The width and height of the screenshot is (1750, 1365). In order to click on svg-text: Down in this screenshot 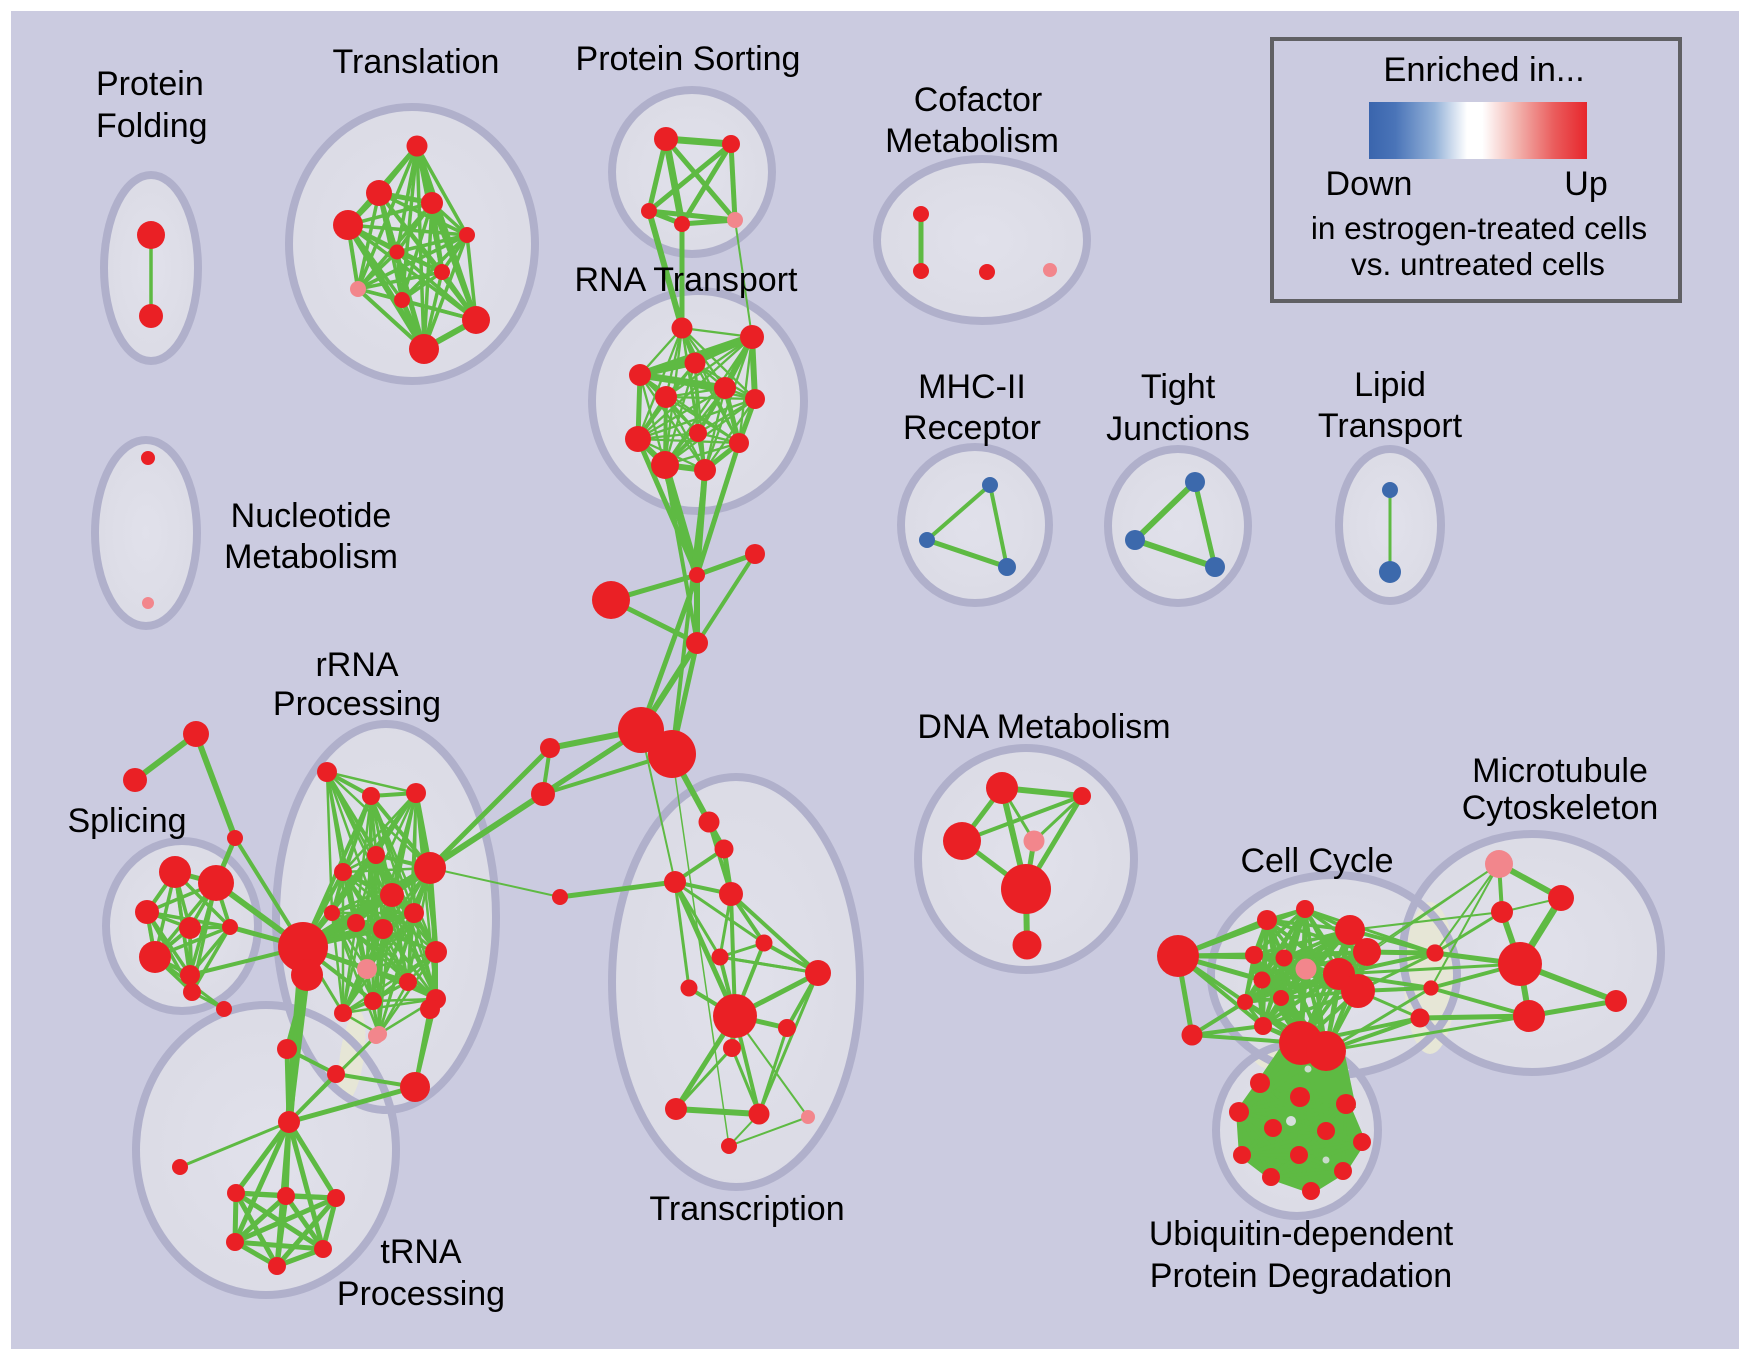, I will do `click(1369, 184)`.